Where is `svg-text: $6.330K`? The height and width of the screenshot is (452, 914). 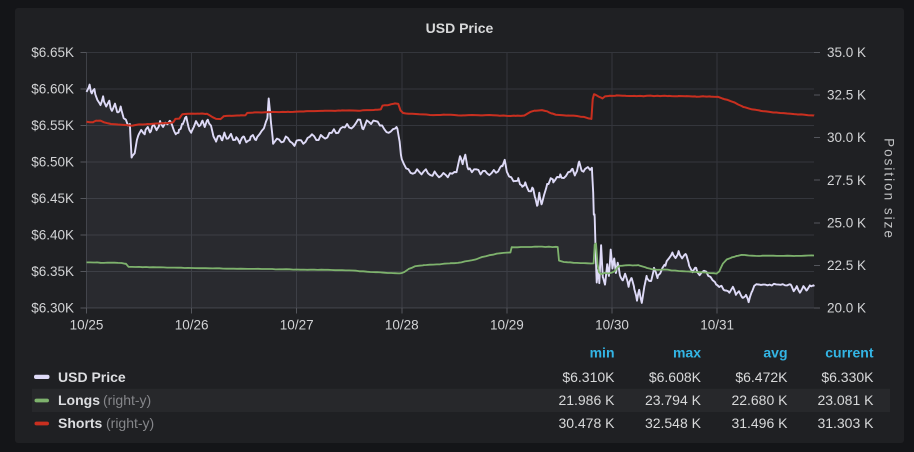
svg-text: $6.330K is located at coordinates (847, 377).